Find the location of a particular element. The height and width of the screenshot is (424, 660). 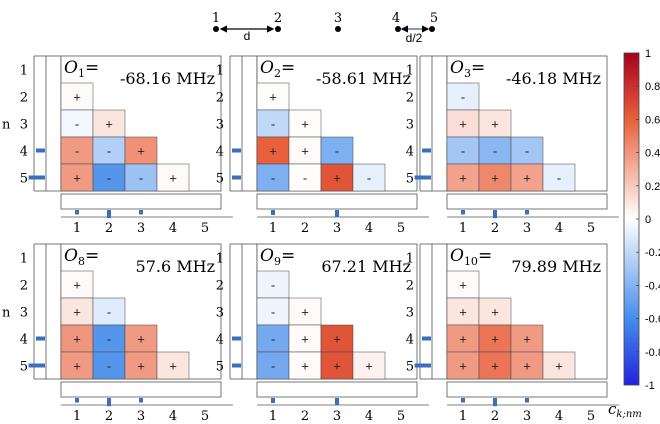

panel-title: O1= is located at coordinates (81, 69).